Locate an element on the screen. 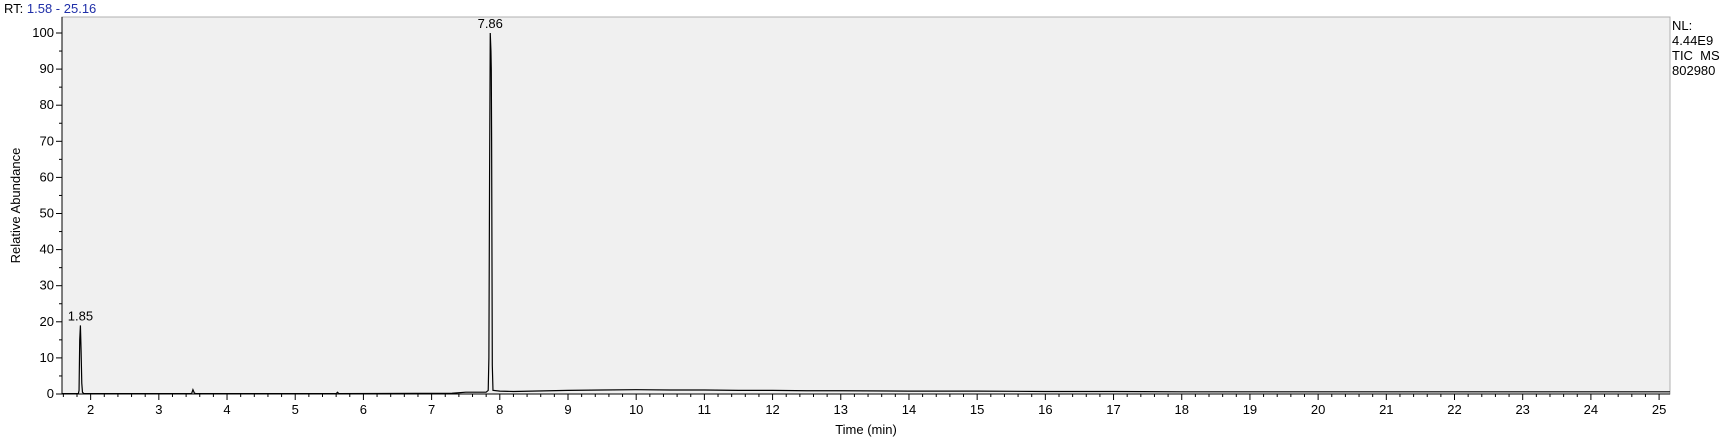 The image size is (1723, 446). x-tick-label: 19 is located at coordinates (1250, 409).